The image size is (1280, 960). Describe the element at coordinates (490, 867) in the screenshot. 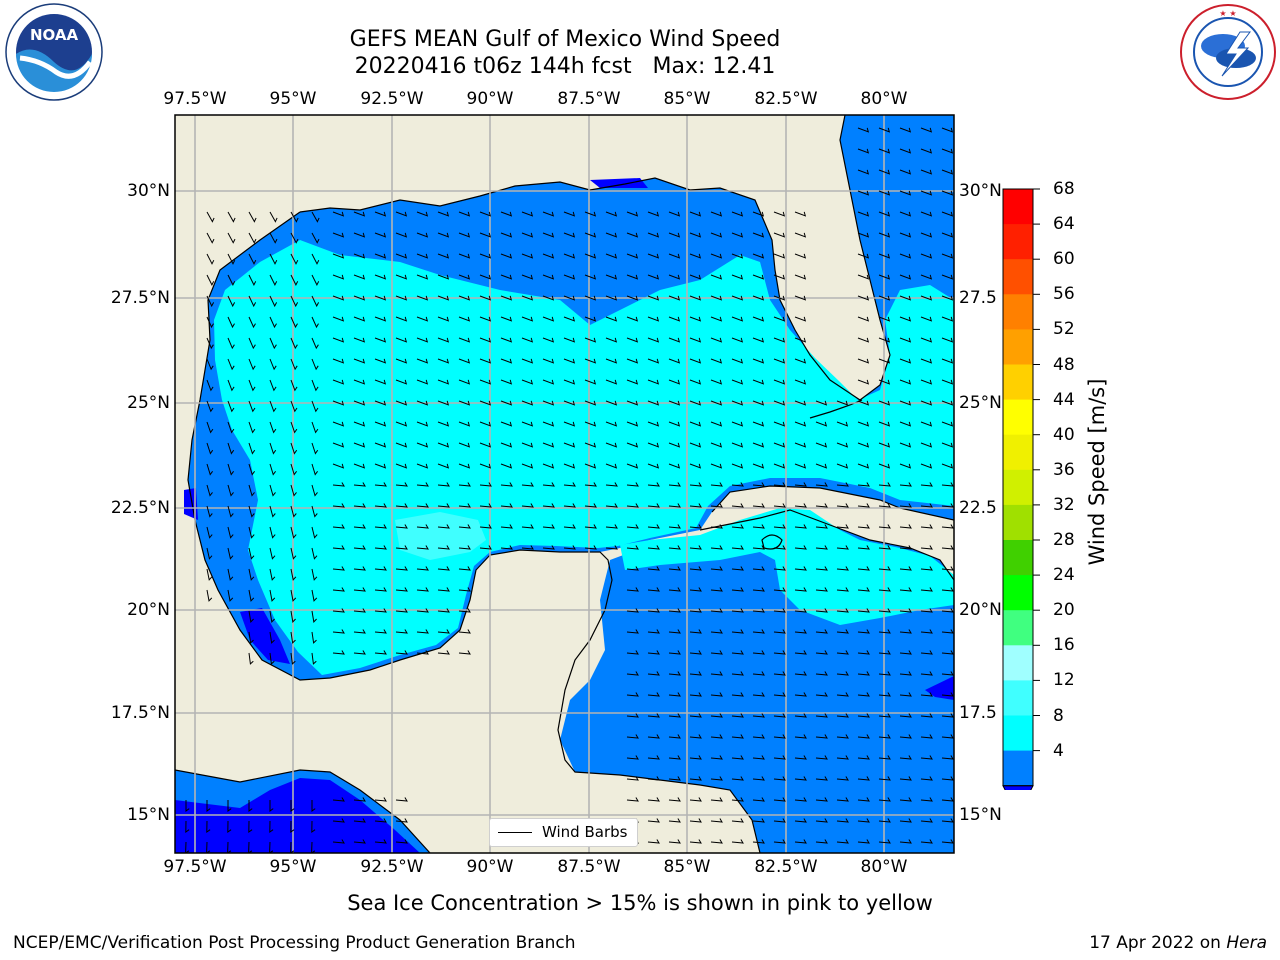

I see `lon-label-bottom: 90°W` at that location.